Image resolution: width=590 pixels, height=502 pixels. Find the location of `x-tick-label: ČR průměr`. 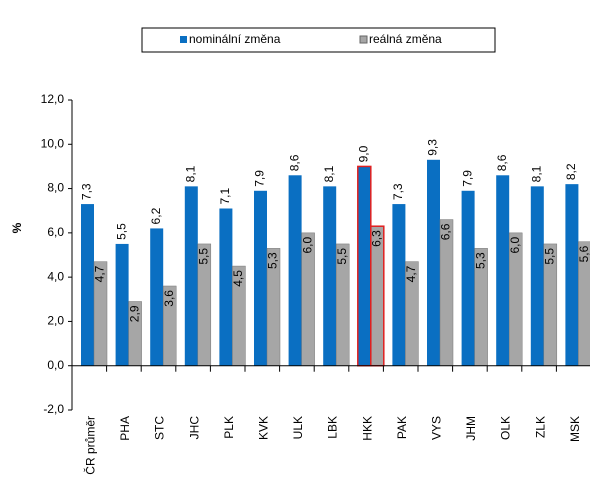

x-tick-label: ČR průměr is located at coordinates (89, 445).